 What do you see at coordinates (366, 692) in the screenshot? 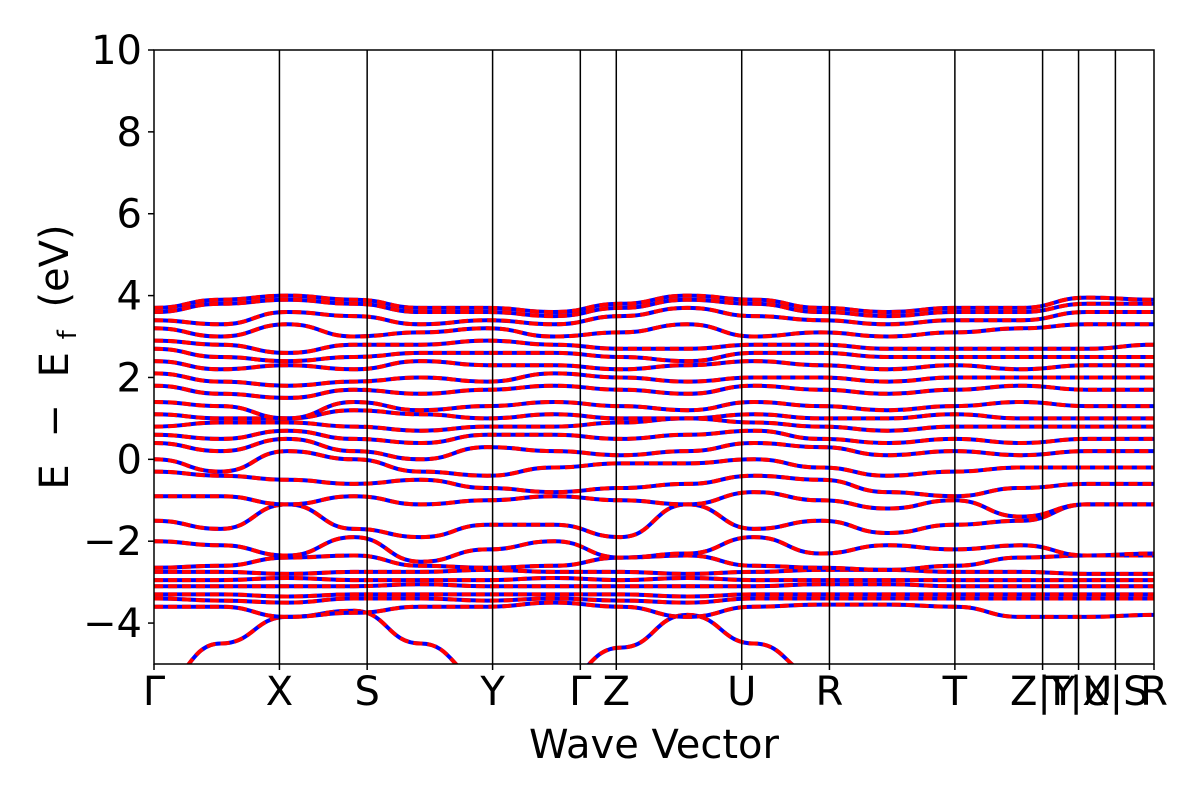
I see `x-tick-label-2: S` at bounding box center [366, 692].